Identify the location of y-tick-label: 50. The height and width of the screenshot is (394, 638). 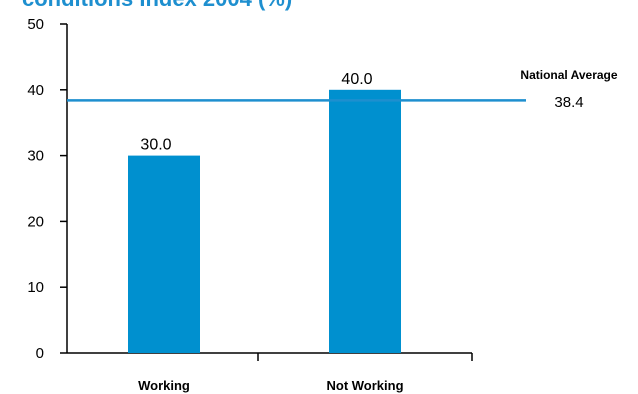
(35, 24).